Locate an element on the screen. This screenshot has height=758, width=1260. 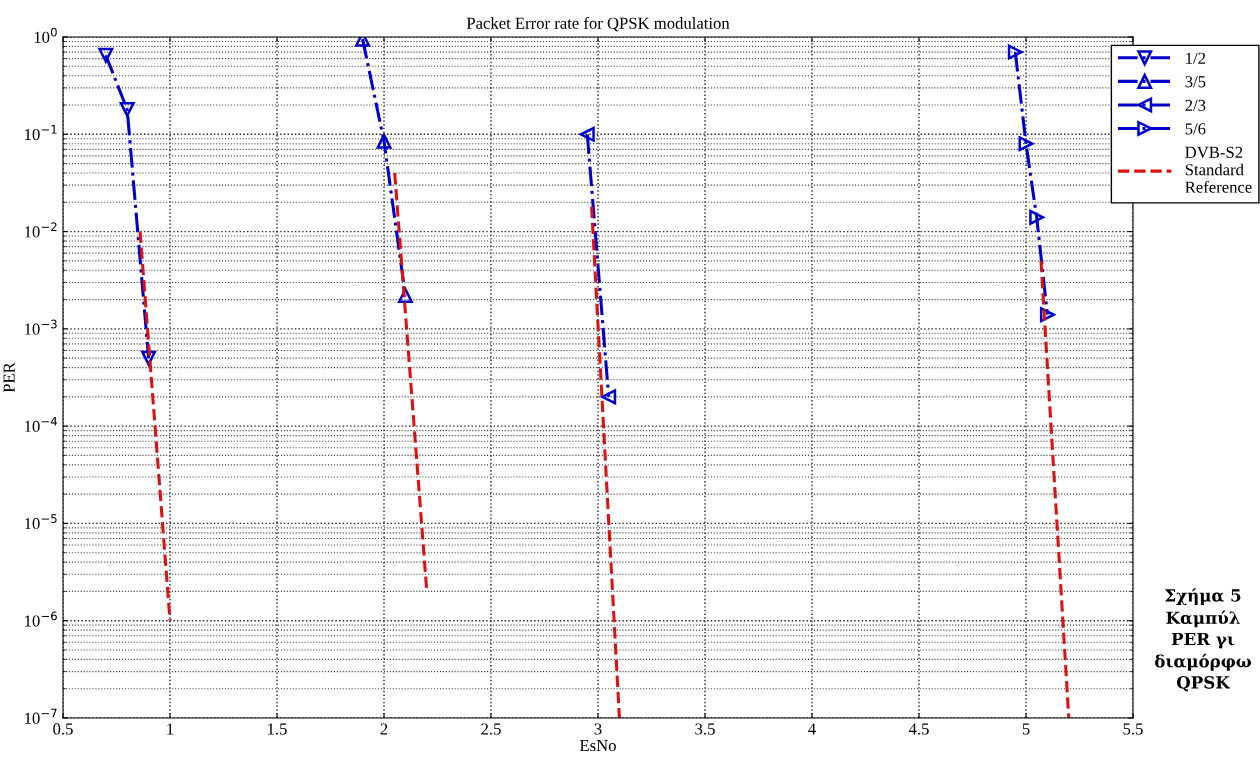
x-axis-title: EsNo is located at coordinates (597, 746).